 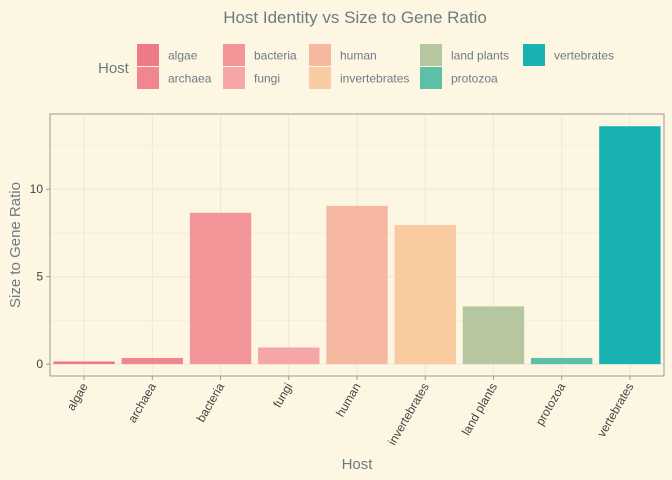 What do you see at coordinates (190, 79) in the screenshot?
I see `legend-label: archaea` at bounding box center [190, 79].